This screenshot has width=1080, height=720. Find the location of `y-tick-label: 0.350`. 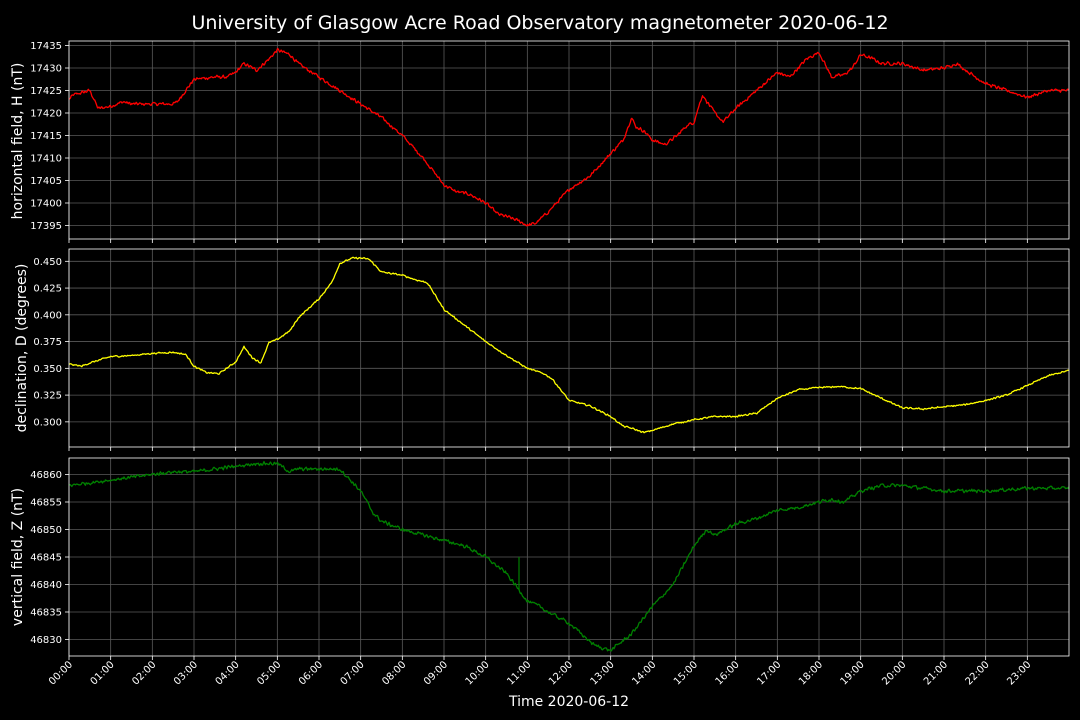

y-tick-label: 0.350 is located at coordinates (47, 369).